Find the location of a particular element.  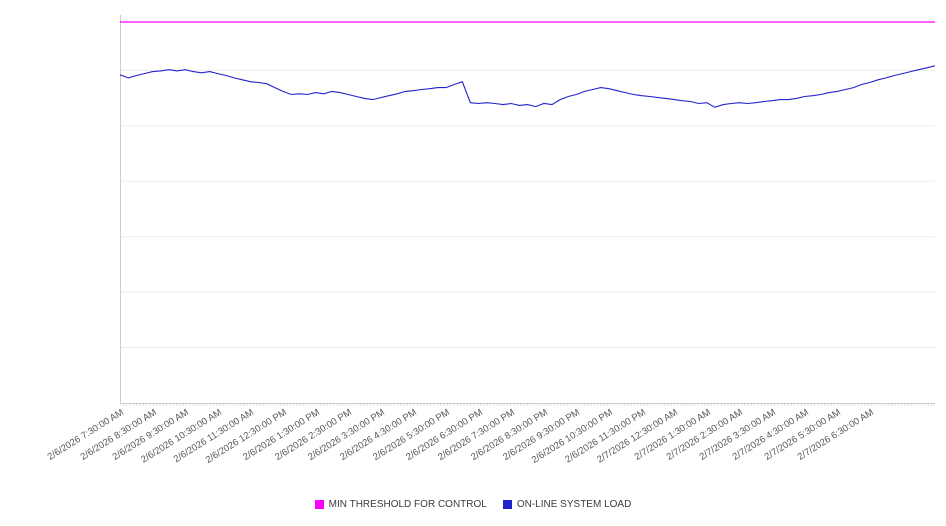

x-axis-label: 2/7/2026 4:30:00 AM is located at coordinates (770, 435).